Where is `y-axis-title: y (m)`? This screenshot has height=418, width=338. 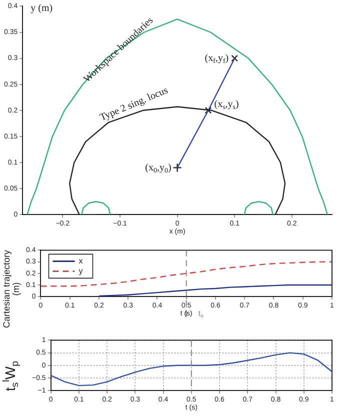 y-axis-title: y (m) is located at coordinates (41, 8).